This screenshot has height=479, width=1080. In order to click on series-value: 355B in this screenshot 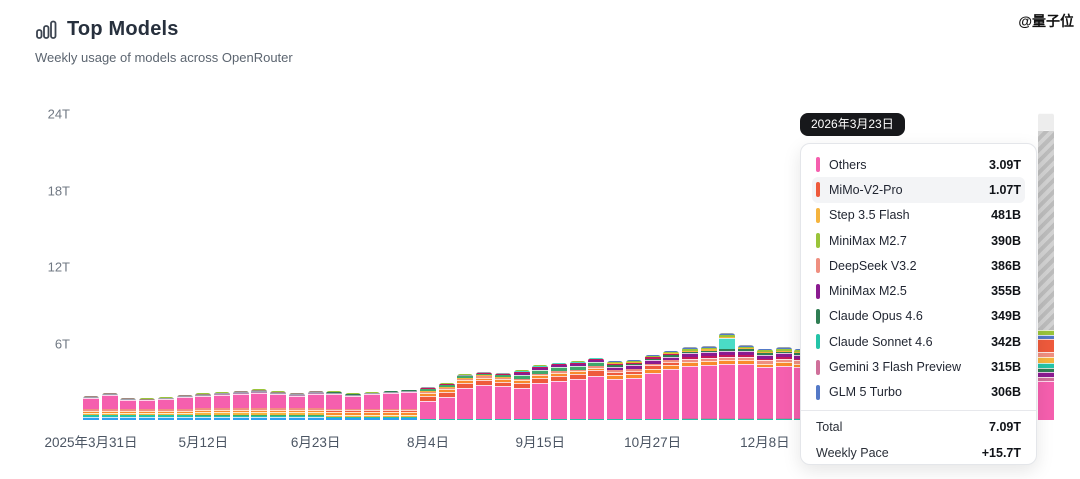, I will do `click(1006, 291)`.